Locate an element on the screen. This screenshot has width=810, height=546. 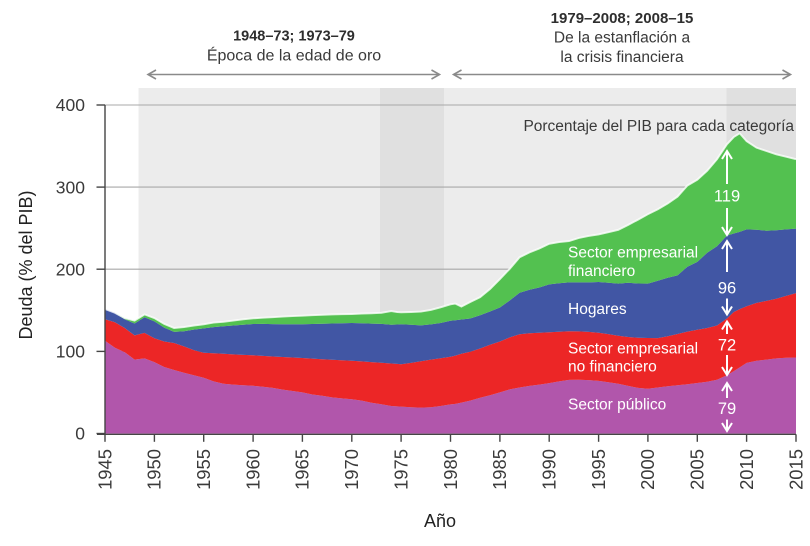
svg-text: 1979–2008; 2008–15 is located at coordinates (622, 18).